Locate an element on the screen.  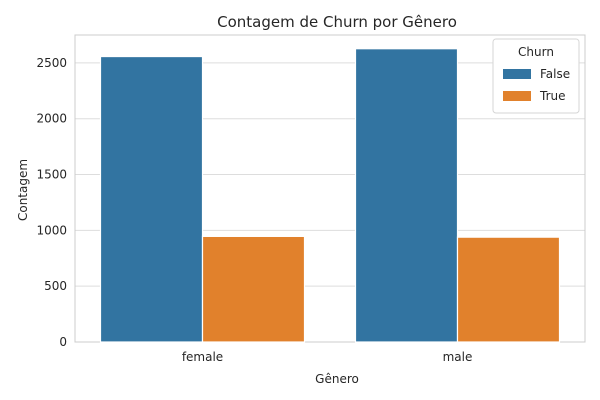
legend-title: Churn is located at coordinates (536, 52).